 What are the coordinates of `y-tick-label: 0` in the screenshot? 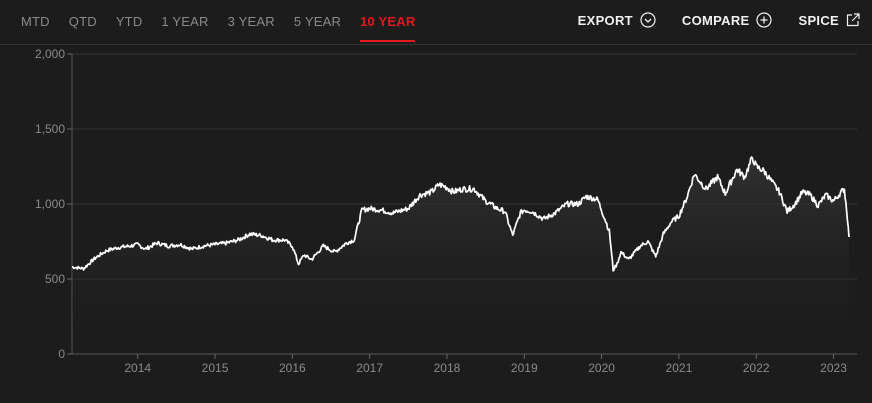 It's located at (61, 354).